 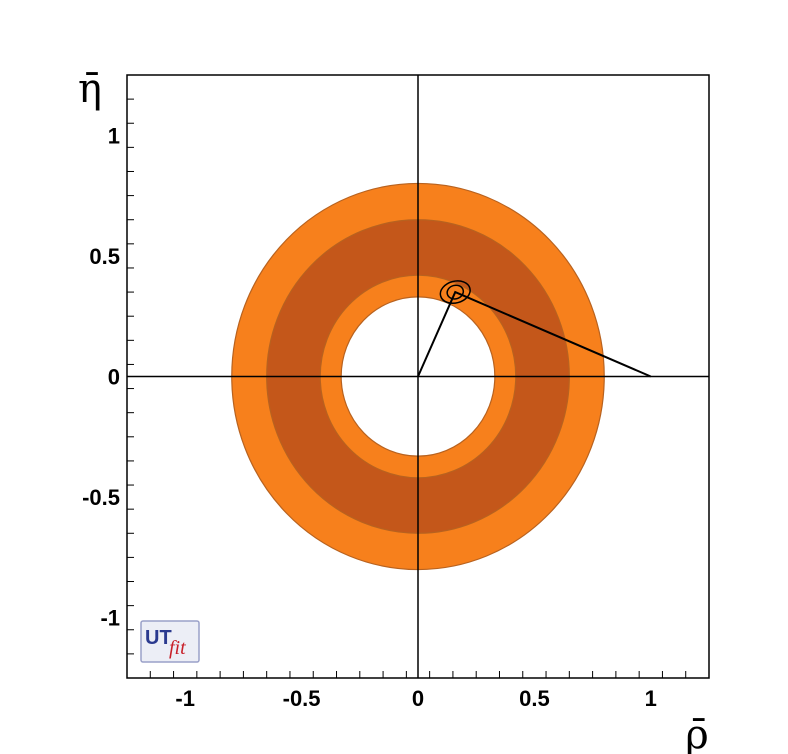 What do you see at coordinates (185, 698) in the screenshot?
I see `x-tick-label: -1` at bounding box center [185, 698].